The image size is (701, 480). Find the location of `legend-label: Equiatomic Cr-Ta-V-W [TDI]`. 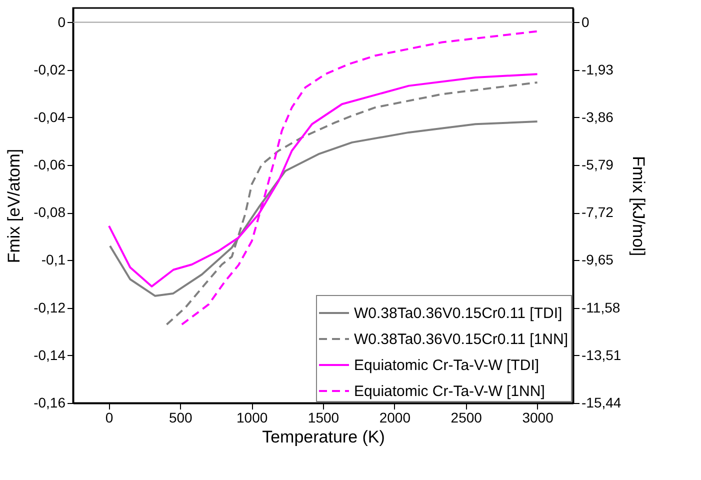

legend-label: Equiatomic Cr-Ta-V-W [TDI] is located at coordinates (447, 365).